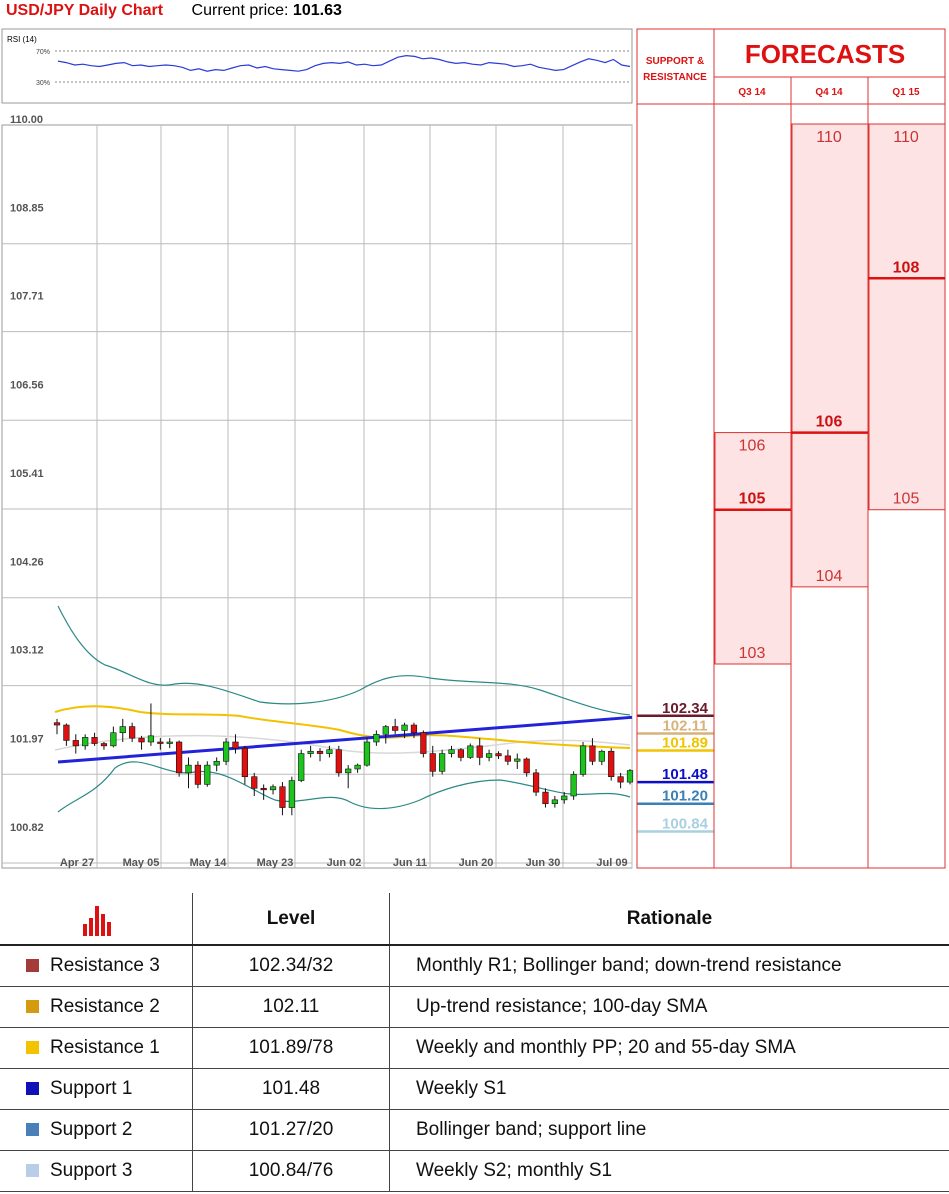  What do you see at coordinates (684, 726) in the screenshot?
I see `level-label: 102.11` at bounding box center [684, 726].